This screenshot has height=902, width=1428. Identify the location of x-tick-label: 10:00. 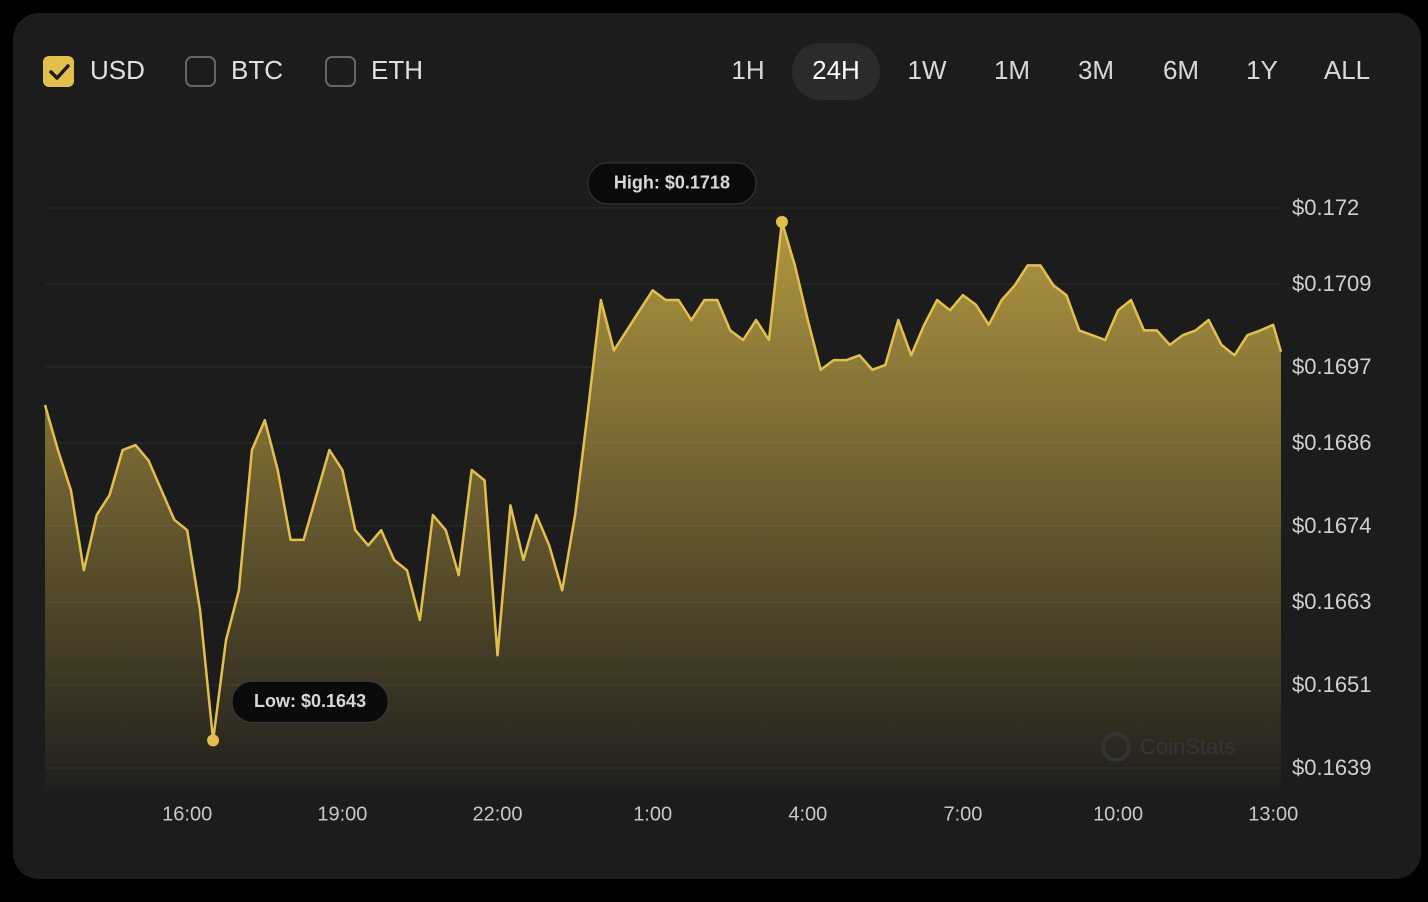
(1118, 814).